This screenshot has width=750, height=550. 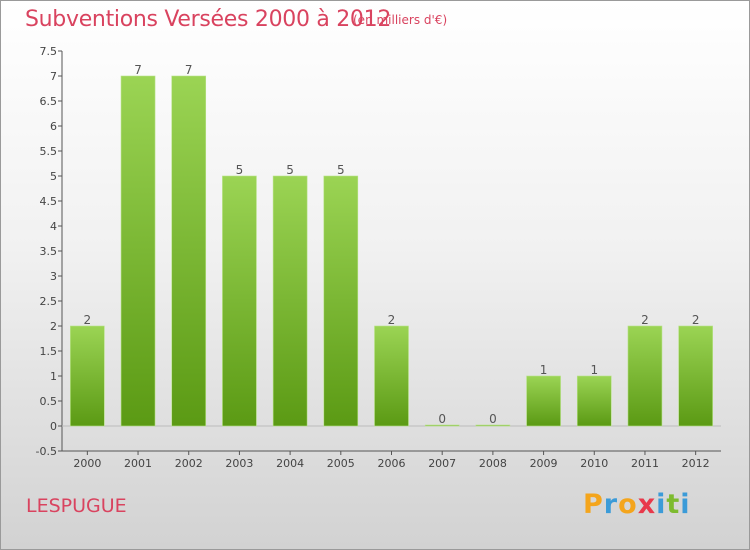 What do you see at coordinates (593, 504) in the screenshot?
I see `logo-letter: P` at bounding box center [593, 504].